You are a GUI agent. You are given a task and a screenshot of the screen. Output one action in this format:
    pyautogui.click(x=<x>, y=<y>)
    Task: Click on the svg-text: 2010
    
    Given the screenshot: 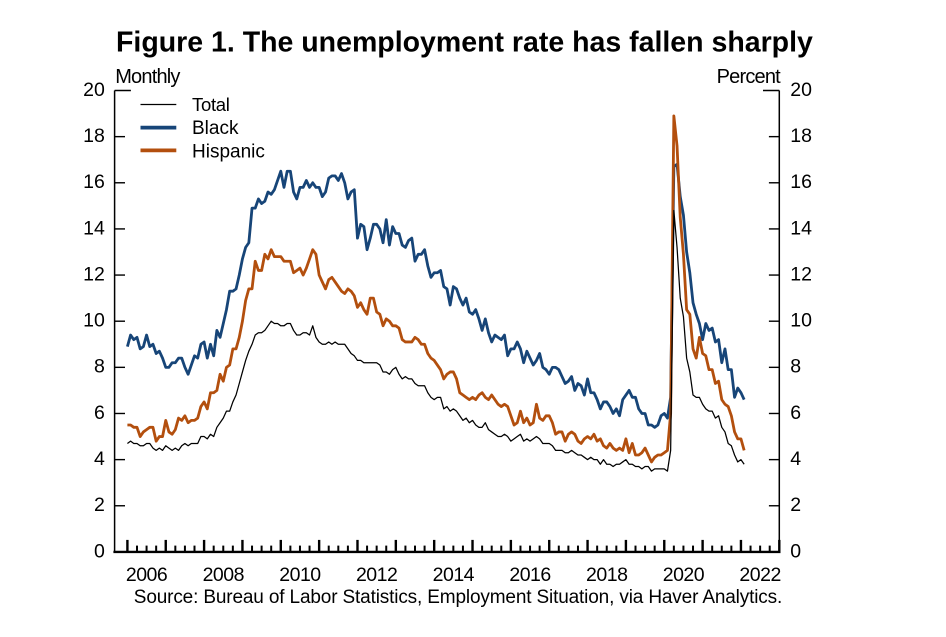 What is the action you would take?
    pyautogui.click(x=300, y=575)
    